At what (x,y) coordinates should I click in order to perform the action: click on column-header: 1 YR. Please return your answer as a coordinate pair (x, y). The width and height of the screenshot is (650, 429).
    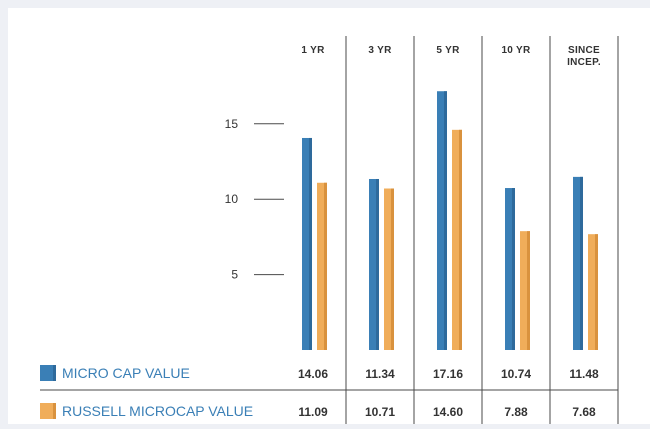
    Looking at the image, I should click on (313, 50).